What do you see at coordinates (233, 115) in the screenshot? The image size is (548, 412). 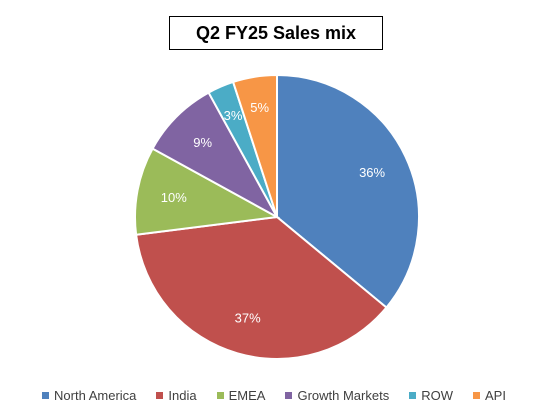 I see `data-label-row: 3%` at bounding box center [233, 115].